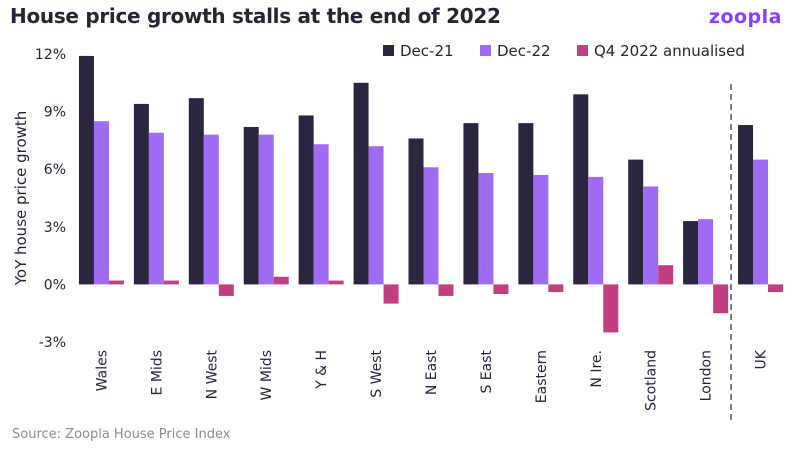 The height and width of the screenshot is (449, 800). I want to click on bar-n-ire--0, so click(581, 189).